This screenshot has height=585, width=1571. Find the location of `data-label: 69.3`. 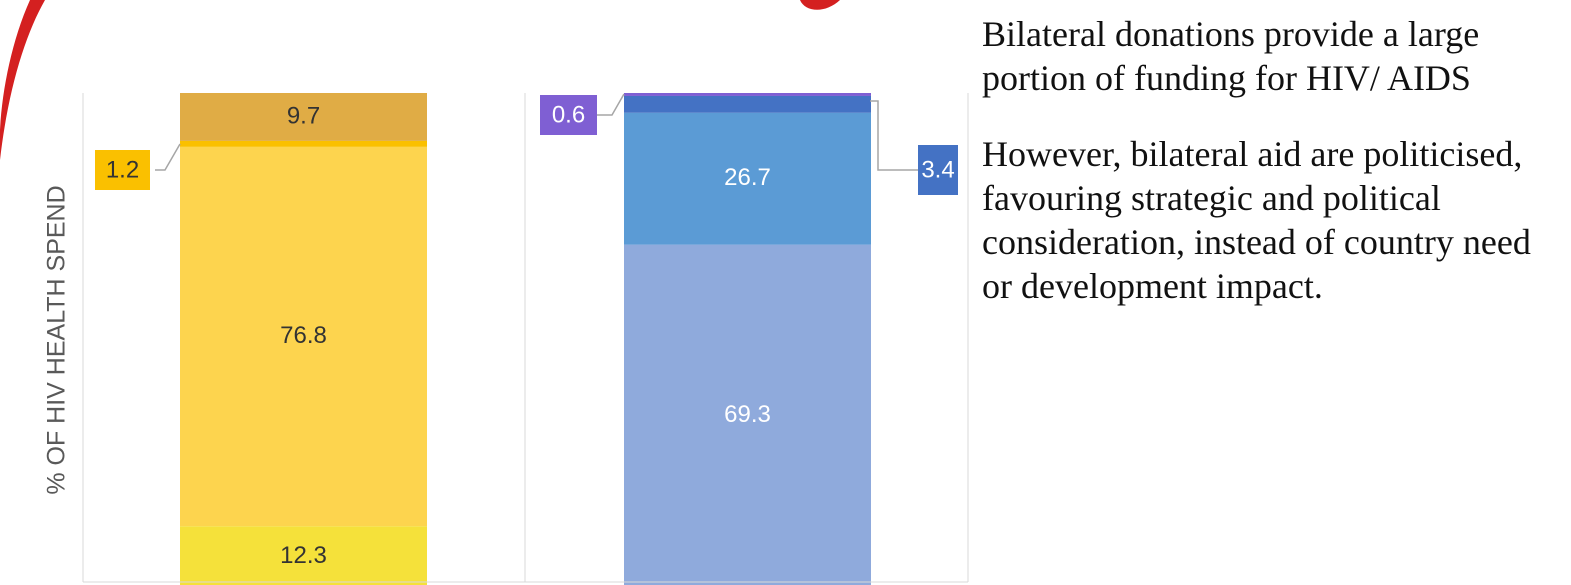

data-label: 69.3 is located at coordinates (747, 414).